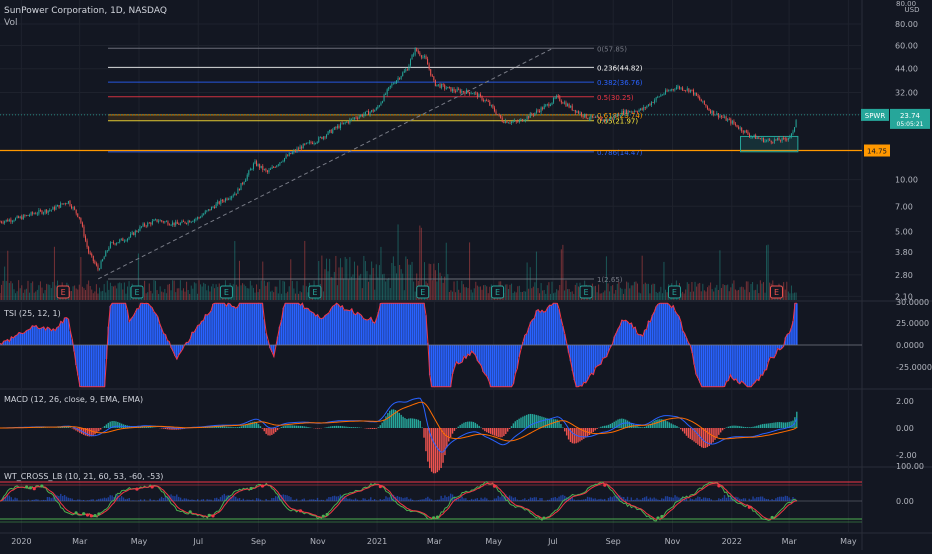 Image resolution: width=932 pixels, height=554 pixels. Describe the element at coordinates (85, 11) in the screenshot. I see `symbol-title: SunPower Corporation, 1D, NASDAQ` at that location.